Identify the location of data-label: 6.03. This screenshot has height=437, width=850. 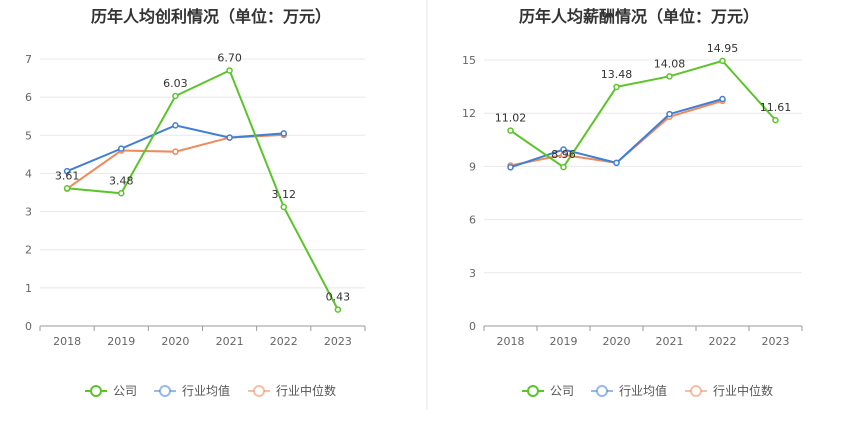
(175, 83).